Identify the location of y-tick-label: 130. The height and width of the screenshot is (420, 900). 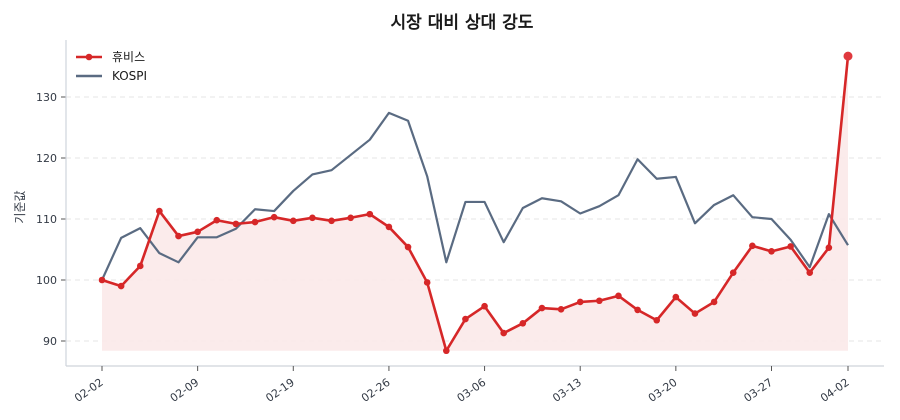
(46, 97).